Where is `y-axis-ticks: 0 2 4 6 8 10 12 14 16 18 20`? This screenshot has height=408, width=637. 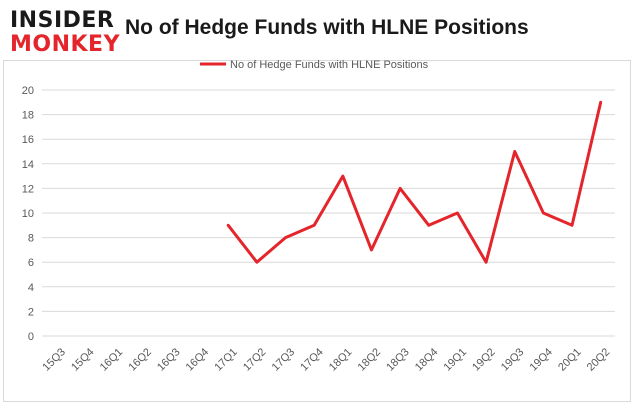
y-axis-ticks: 0 2 4 6 8 10 12 14 16 18 20 is located at coordinates (28, 214).